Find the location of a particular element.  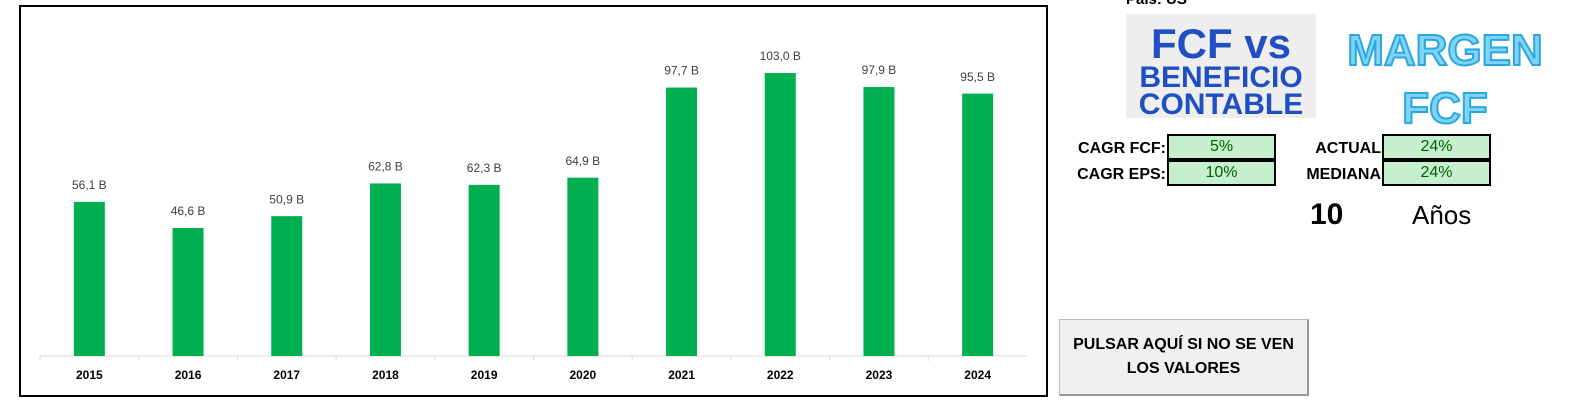

row-label: CAGR EPS: is located at coordinates (1121, 174).